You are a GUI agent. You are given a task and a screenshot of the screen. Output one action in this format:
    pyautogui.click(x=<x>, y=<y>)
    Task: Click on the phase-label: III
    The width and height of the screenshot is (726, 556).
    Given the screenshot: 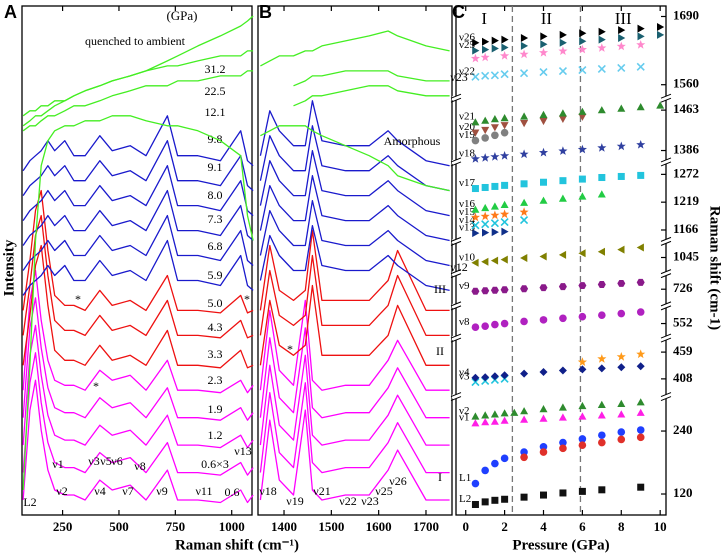 What is the action you would take?
    pyautogui.click(x=623, y=18)
    